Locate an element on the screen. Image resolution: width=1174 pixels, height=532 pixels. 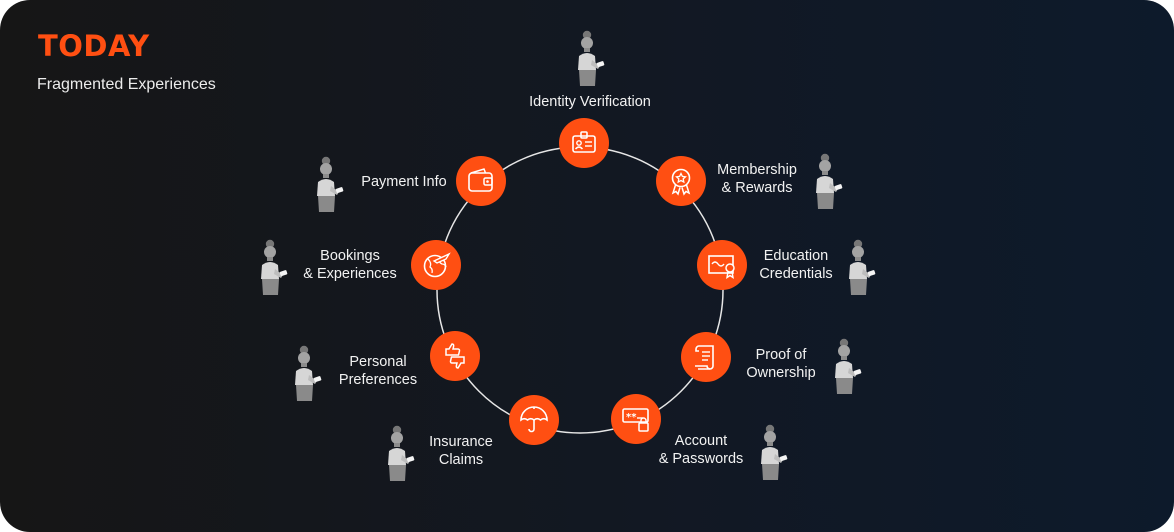
node-insurance-claims is located at coordinates (534, 420).